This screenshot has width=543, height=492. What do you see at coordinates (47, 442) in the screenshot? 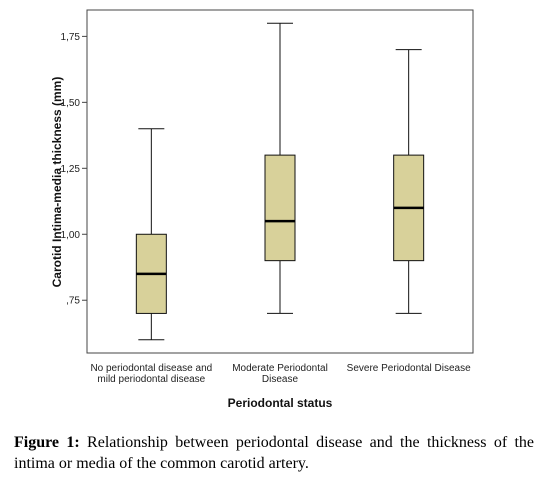
I see `caption-label: Figure 1:` at bounding box center [47, 442].